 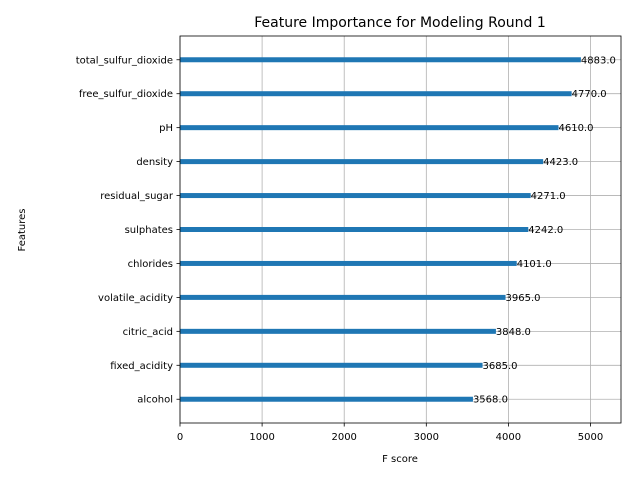 What do you see at coordinates (148, 332) in the screenshot?
I see `y-tick-label-citric_acid: citric_acid` at bounding box center [148, 332].